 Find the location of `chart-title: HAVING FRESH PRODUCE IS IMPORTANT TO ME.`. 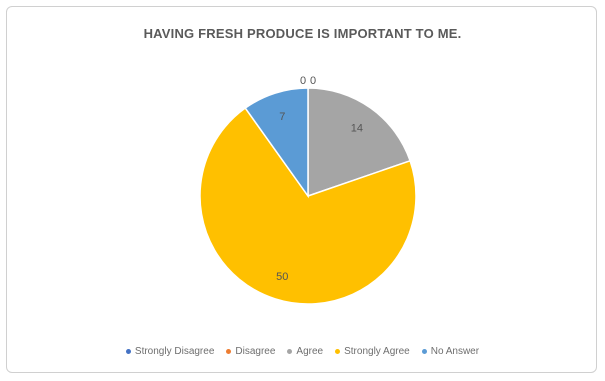

chart-title: HAVING FRESH PRODUCE IS IMPORTANT TO ME. is located at coordinates (302, 33).